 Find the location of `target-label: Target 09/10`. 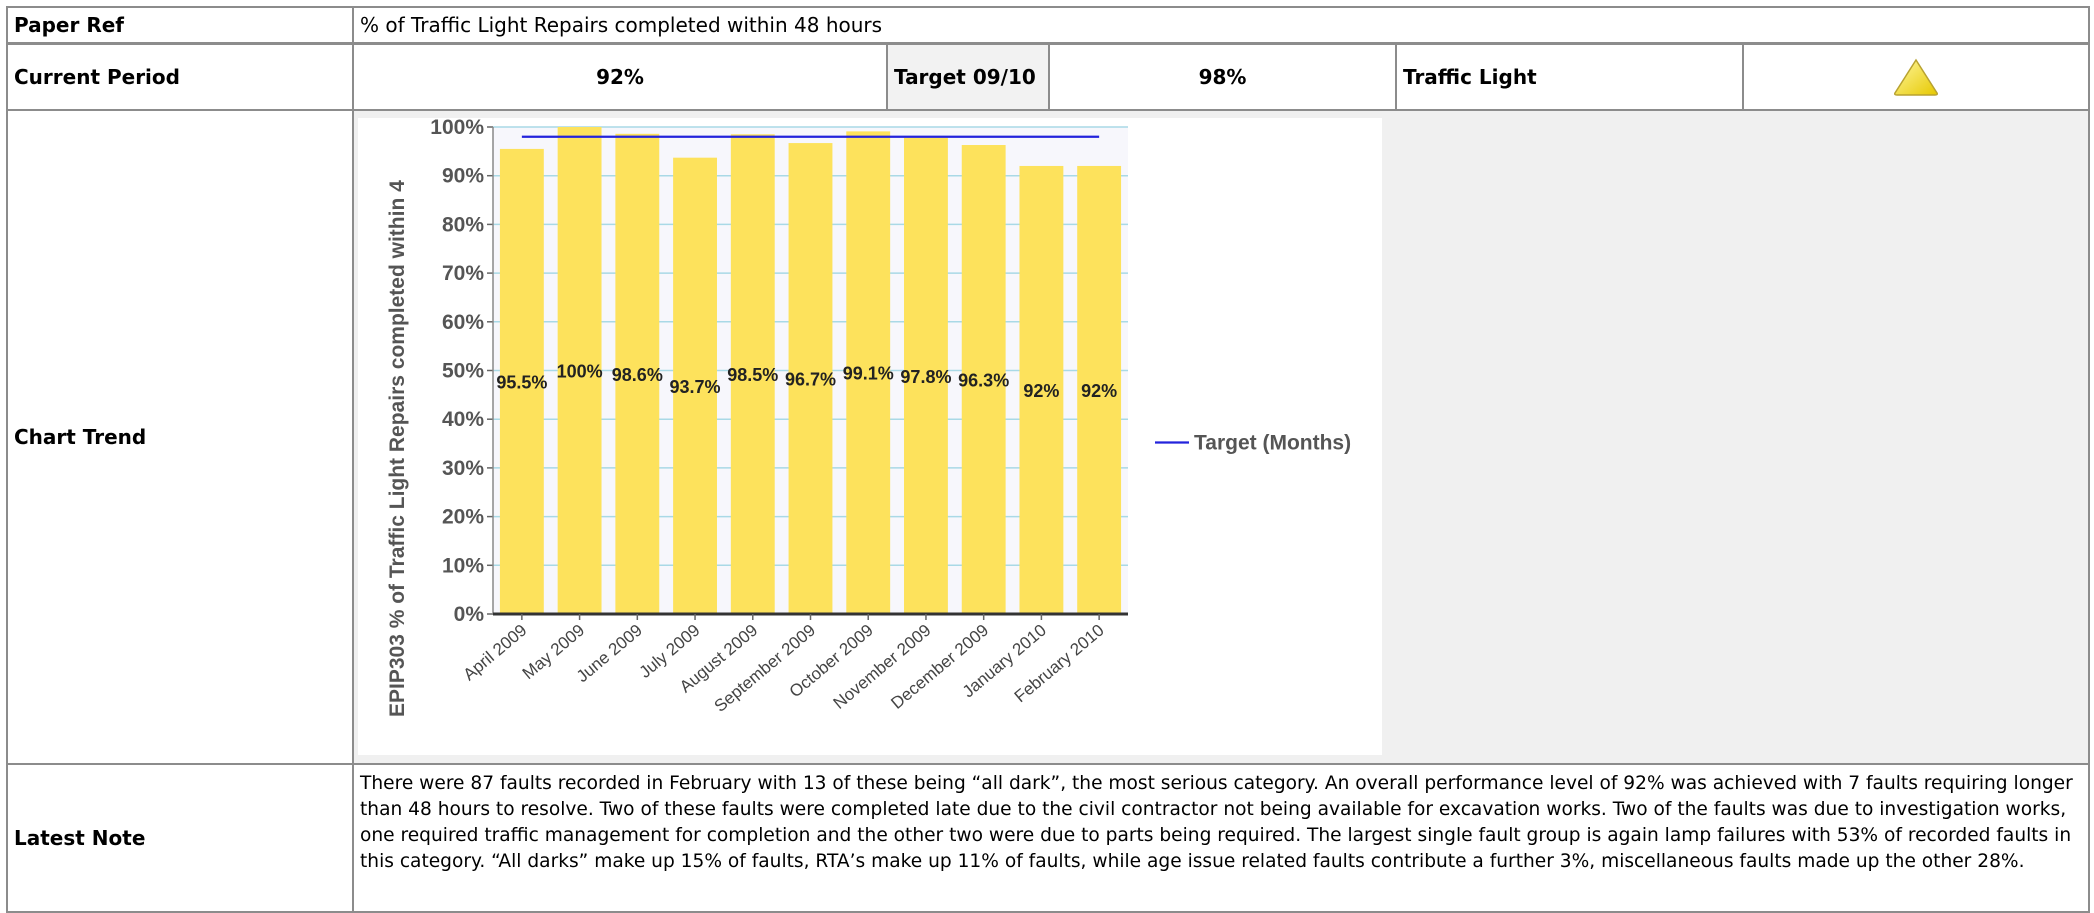

target-label: Target 09/10 is located at coordinates (968, 77).